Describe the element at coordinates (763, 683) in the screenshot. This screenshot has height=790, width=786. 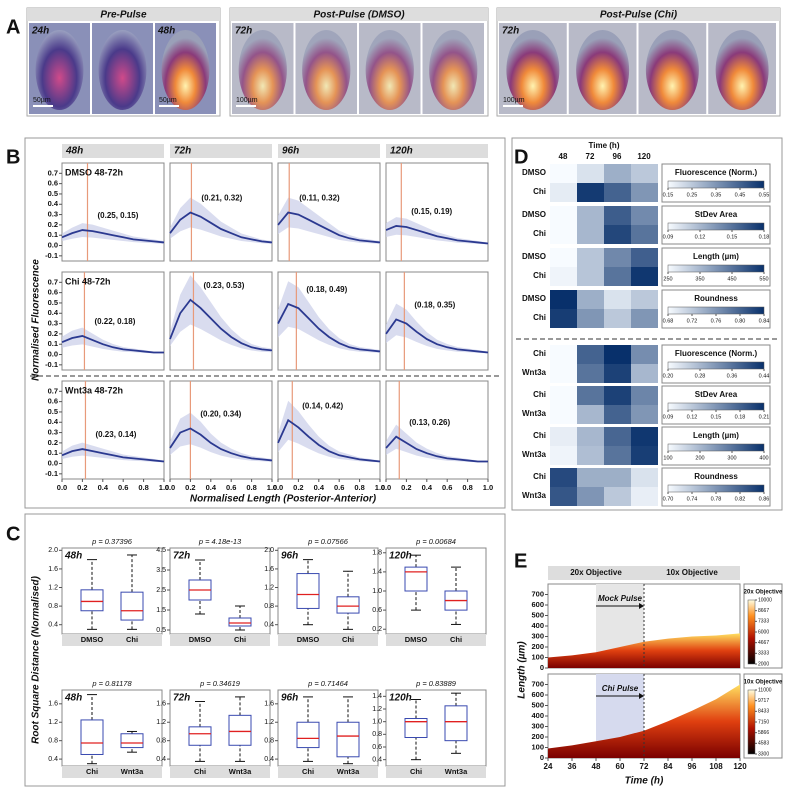
I see `colorbar-title: 10x Objective` at that location.